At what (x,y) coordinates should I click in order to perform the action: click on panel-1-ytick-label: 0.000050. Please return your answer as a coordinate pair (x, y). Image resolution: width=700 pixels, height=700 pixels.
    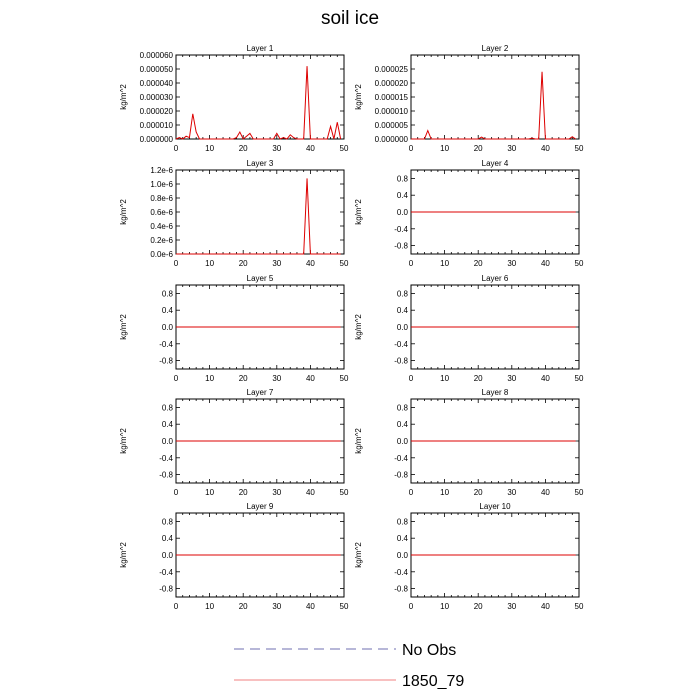
    Looking at the image, I should click on (157, 69).